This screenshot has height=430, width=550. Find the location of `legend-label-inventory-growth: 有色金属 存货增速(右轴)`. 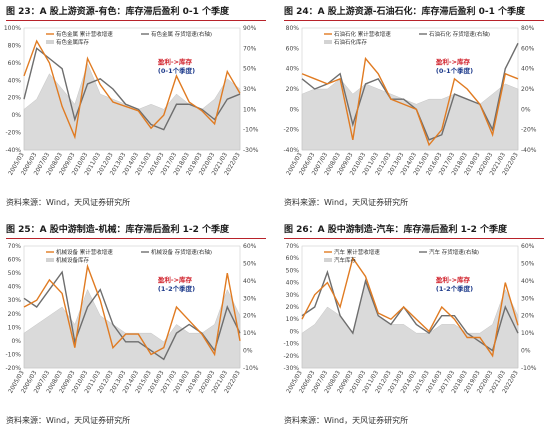

legend-label-inventory-growth: 有色金属 存货增速(右轴) is located at coordinates (181, 34).